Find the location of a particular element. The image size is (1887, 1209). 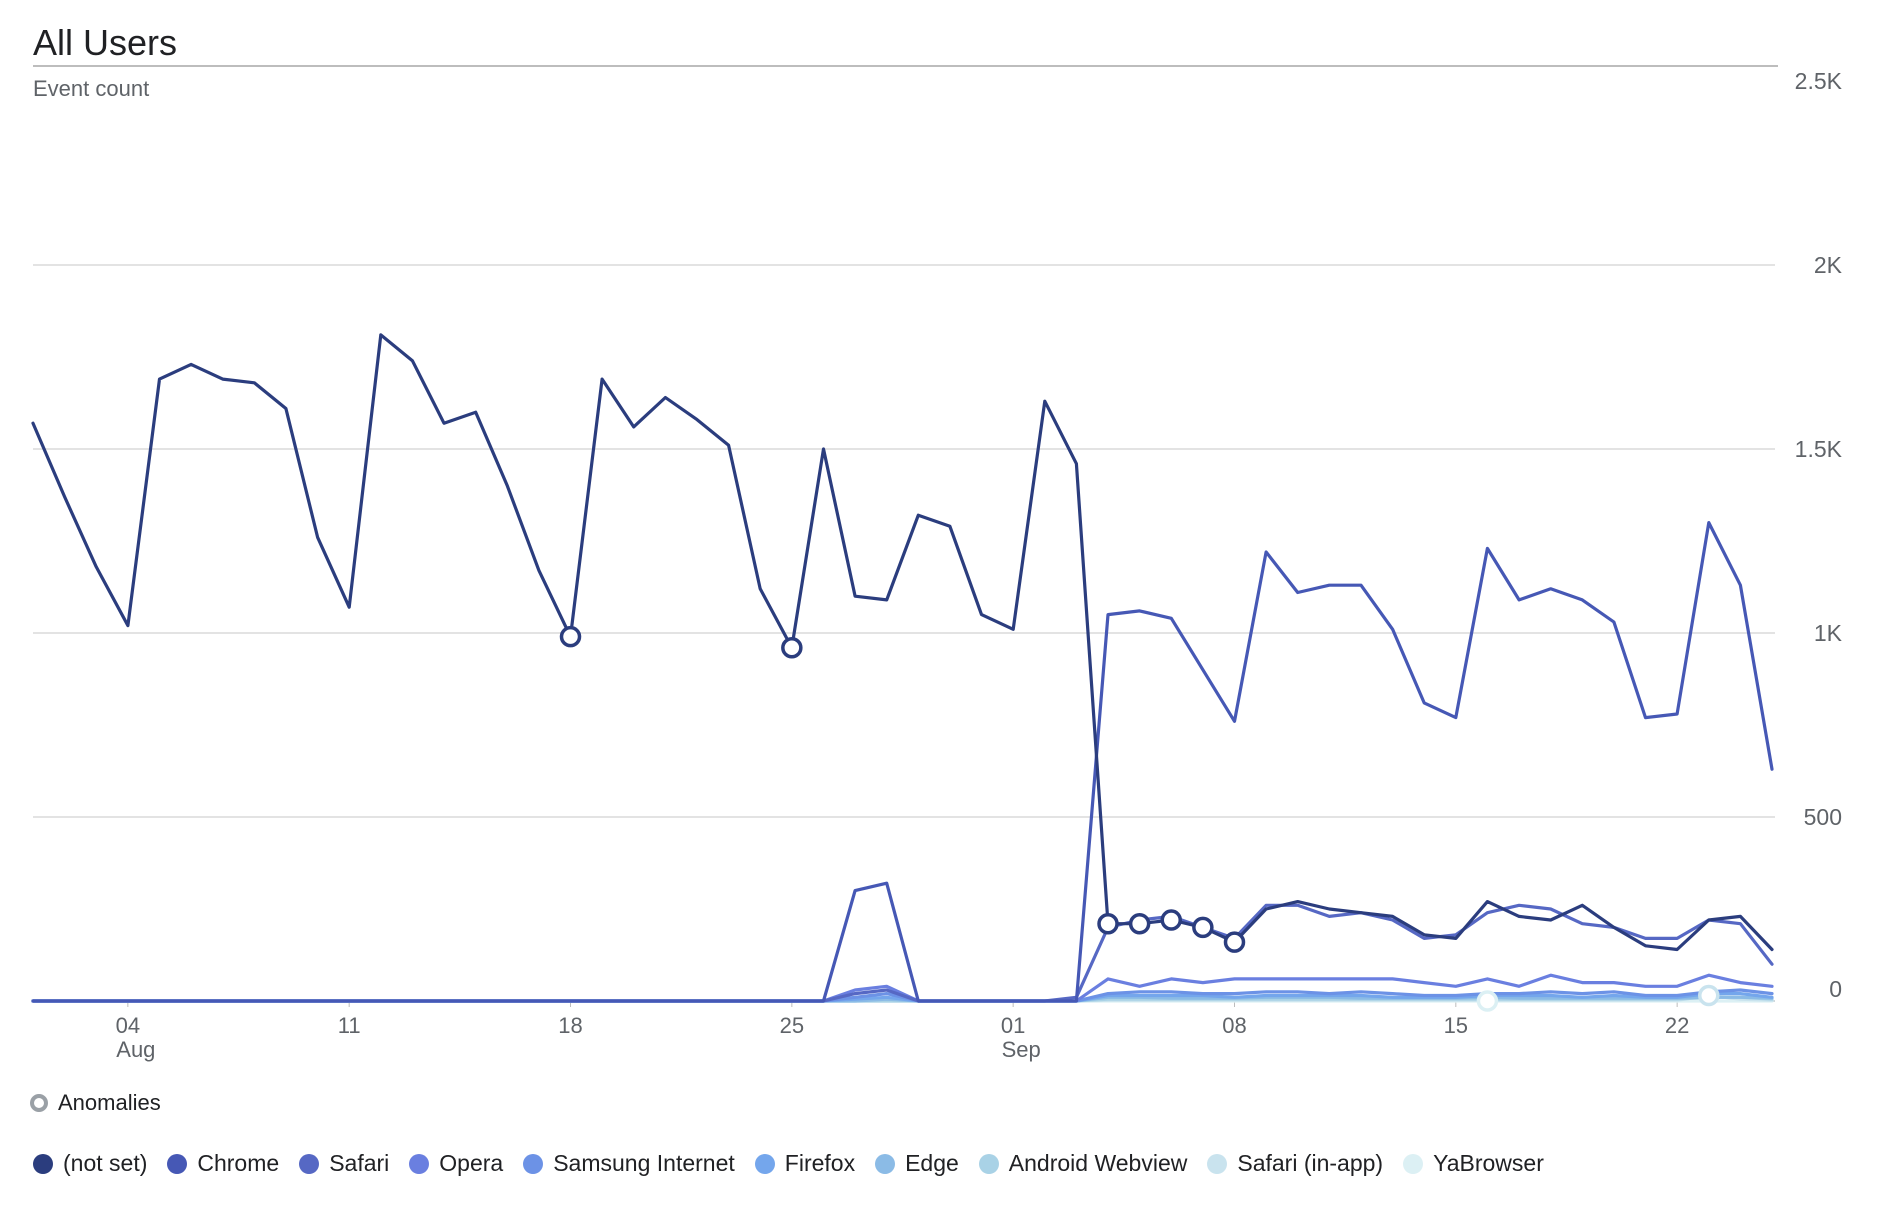

legend-item: Samsung Internet is located at coordinates (629, 1163).